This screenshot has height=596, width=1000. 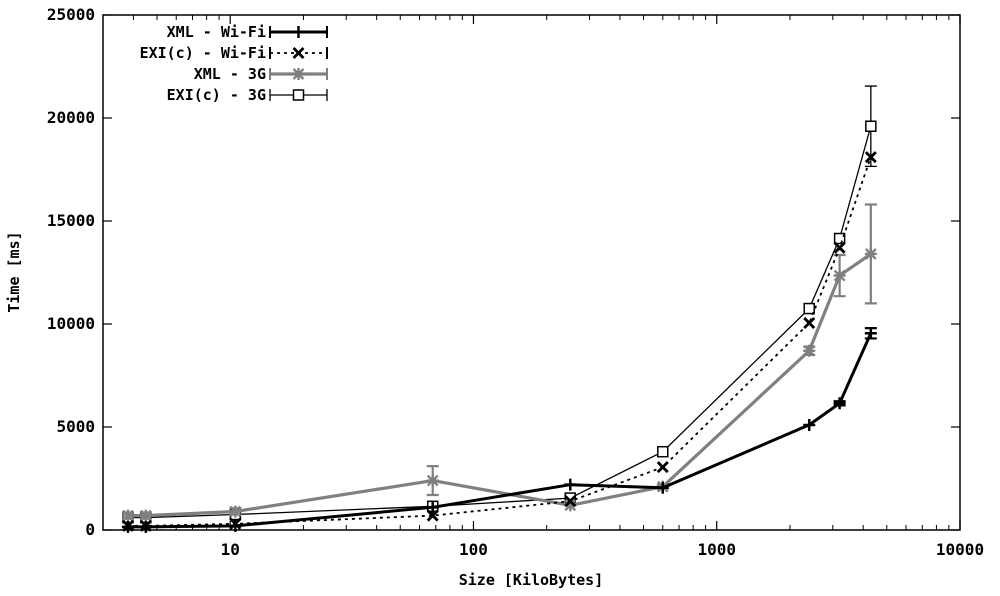 I want to click on y-tick-label: 10000, so click(x=71, y=323).